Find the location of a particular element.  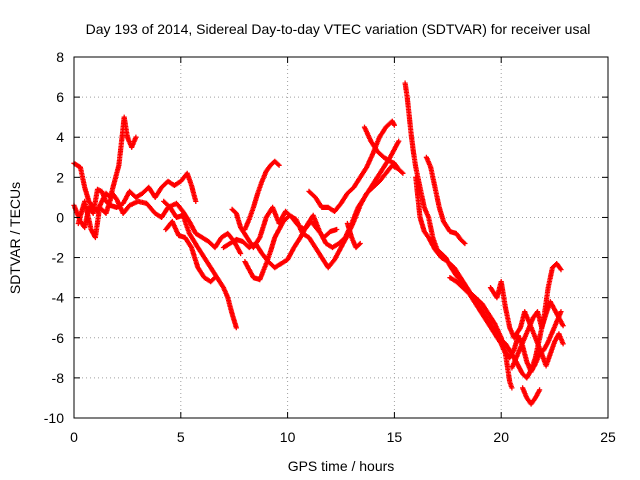

y-tick-label: -6 is located at coordinates (58, 338).